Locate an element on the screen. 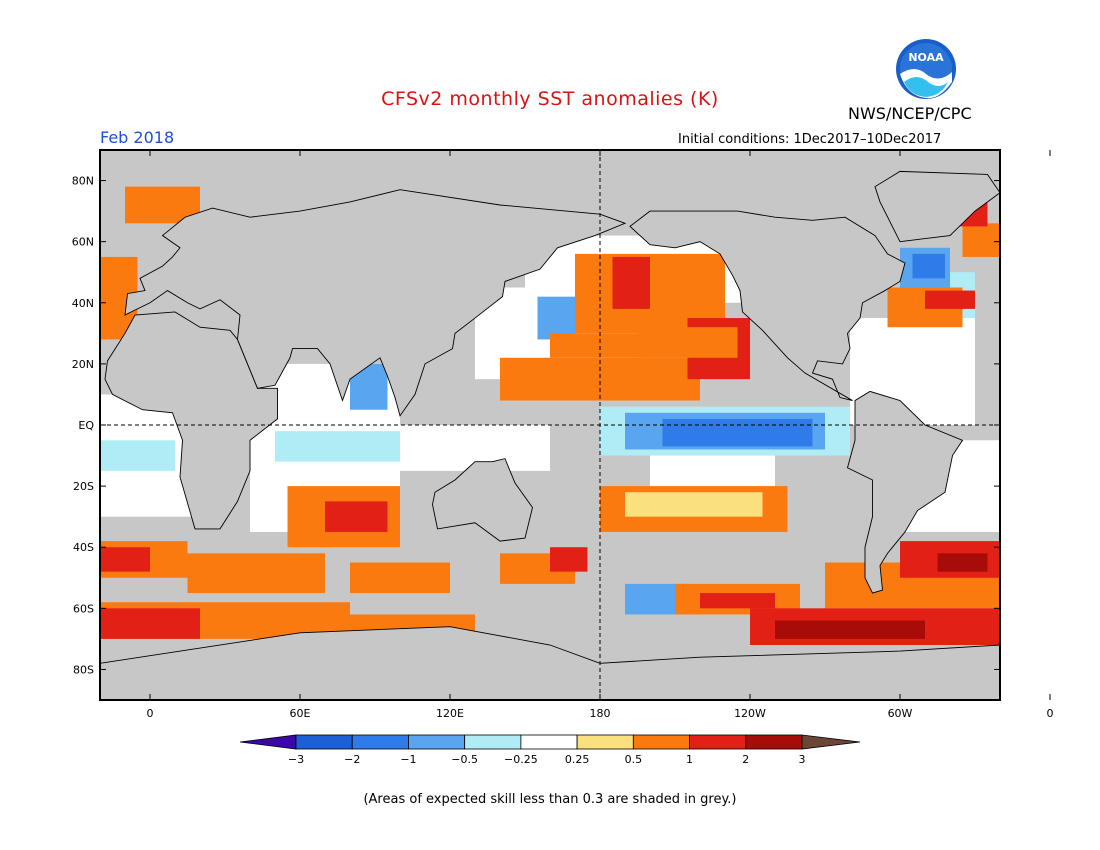 The height and width of the screenshot is (850, 1100). y-tick-label: 40S is located at coordinates (83, 547).